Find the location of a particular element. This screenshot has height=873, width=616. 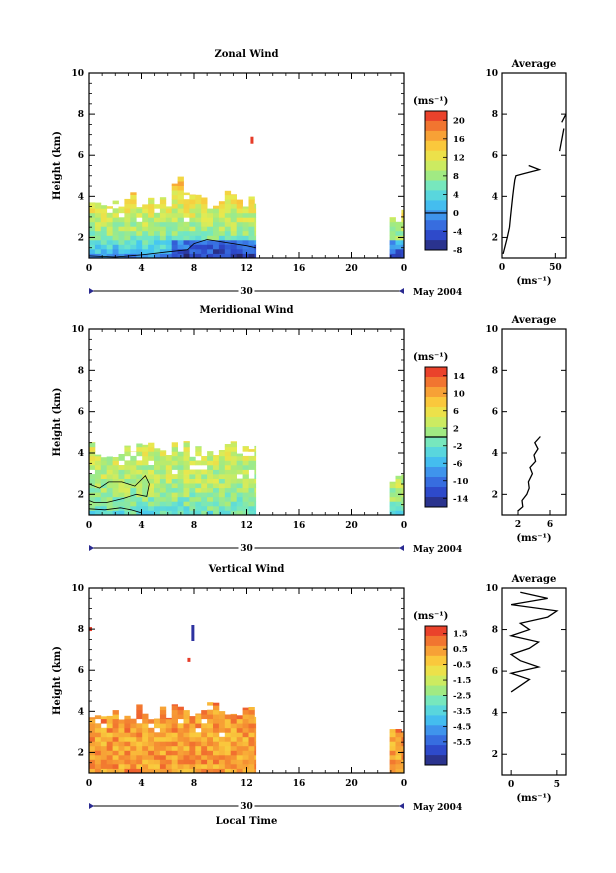

colorbar-unit-label: (ms⁻¹) is located at coordinates (430, 616).